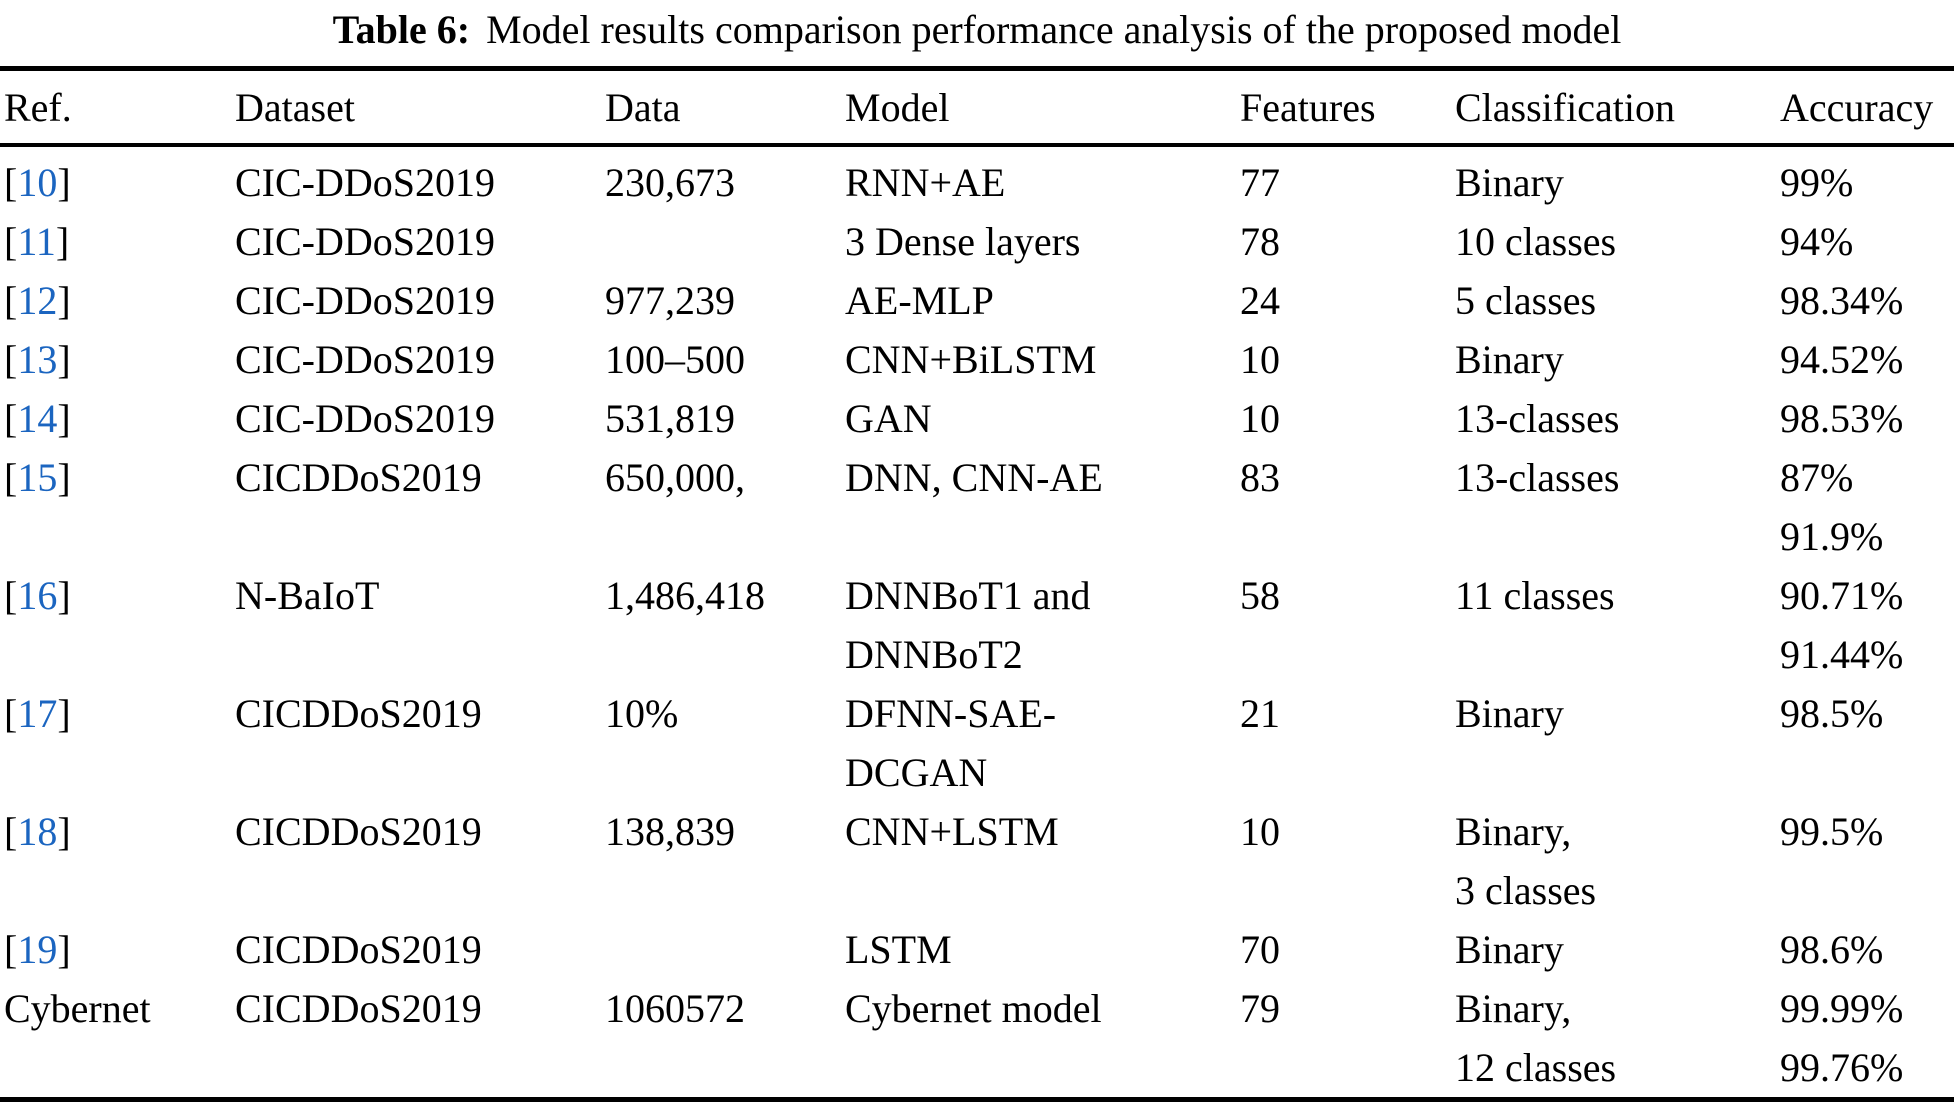 This screenshot has height=1108, width=1954. I want to click on model-cell: DFNN-SAE- DCGAN, so click(951, 743).